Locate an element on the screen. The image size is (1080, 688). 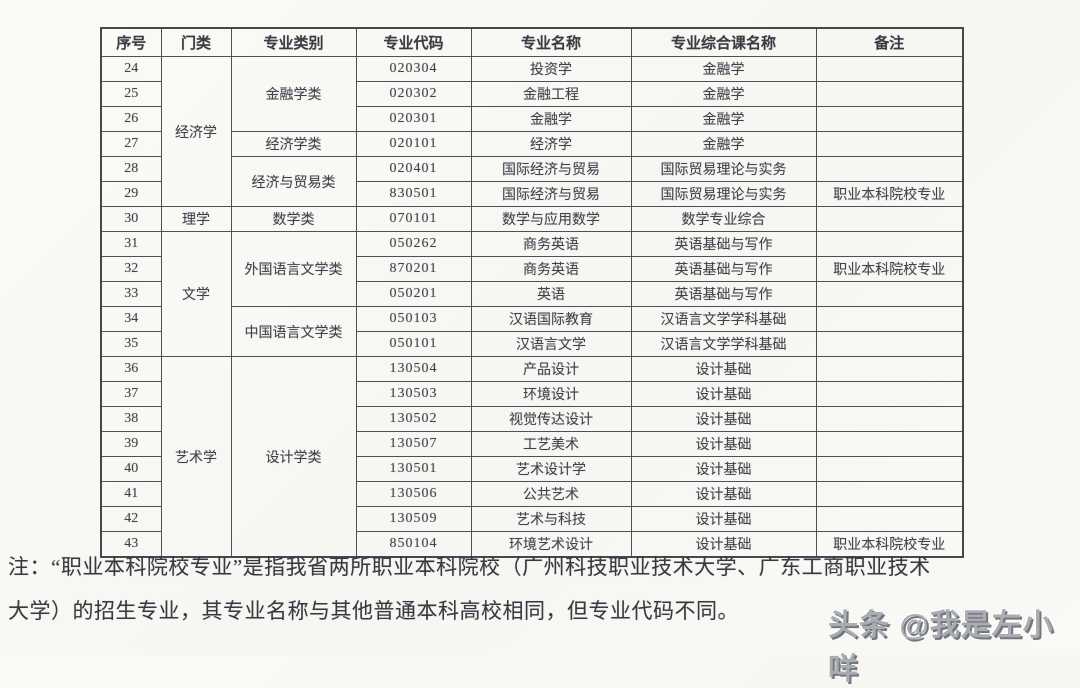
cell-no: 27 is located at coordinates (131, 144).